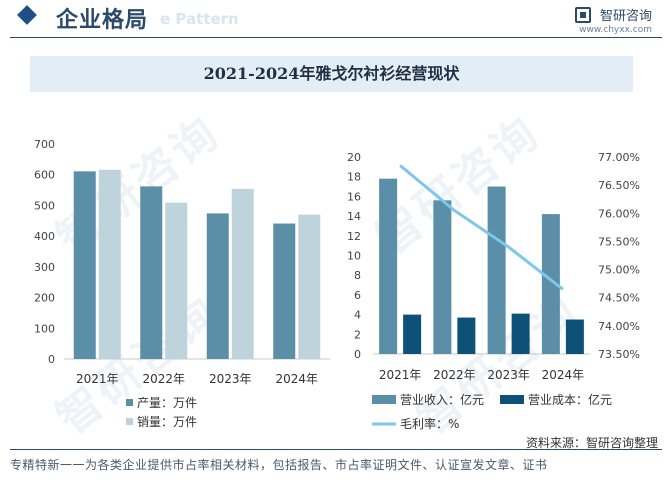  Describe the element at coordinates (336, 449) in the screenshot. I see `footer-divider` at that location.